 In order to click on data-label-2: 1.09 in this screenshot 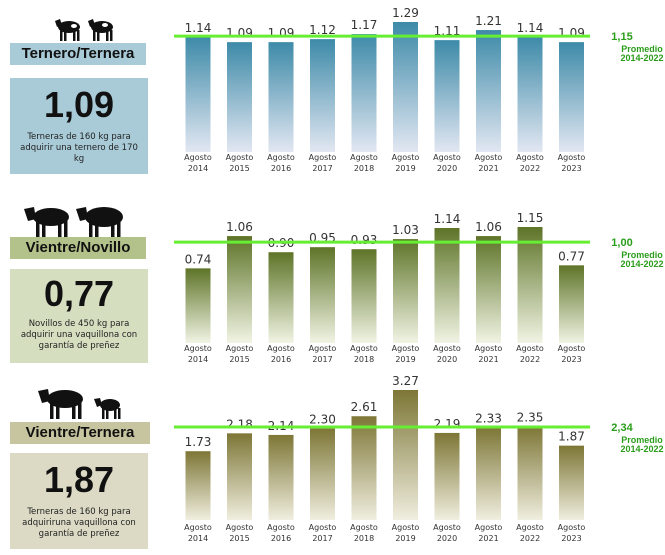, I will do `click(281, 33)`.